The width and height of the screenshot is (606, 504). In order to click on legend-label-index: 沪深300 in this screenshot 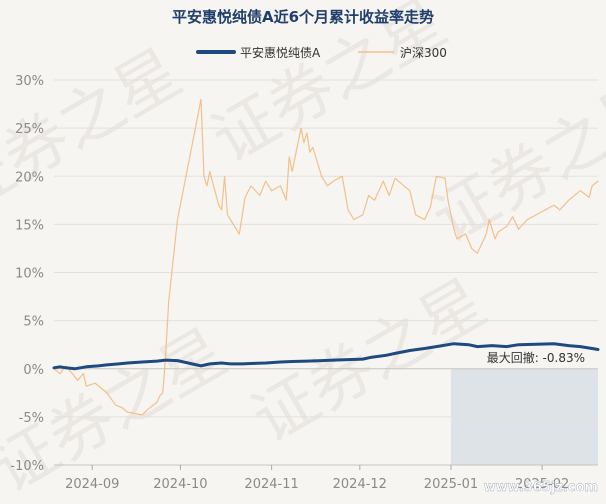, I will do `click(423, 53)`.